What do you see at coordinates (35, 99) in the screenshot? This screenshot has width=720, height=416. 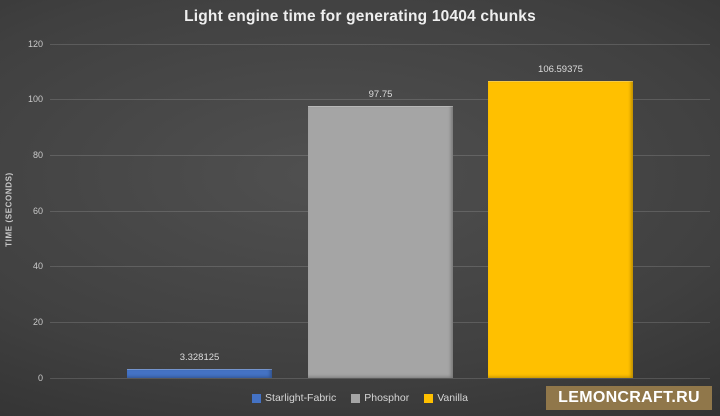 I see `y-tick-label: 100` at bounding box center [35, 99].